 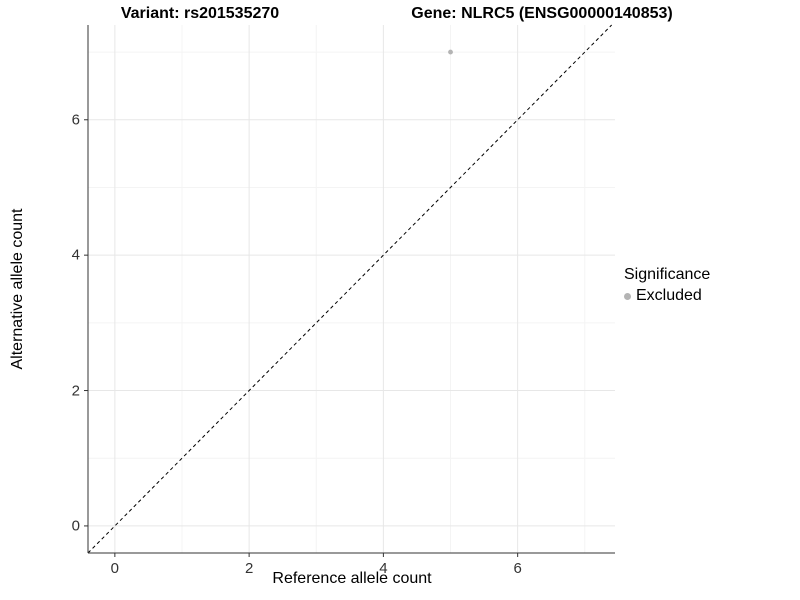 I want to click on plot-title-variant: Variant: rs201535270, so click(x=200, y=13).